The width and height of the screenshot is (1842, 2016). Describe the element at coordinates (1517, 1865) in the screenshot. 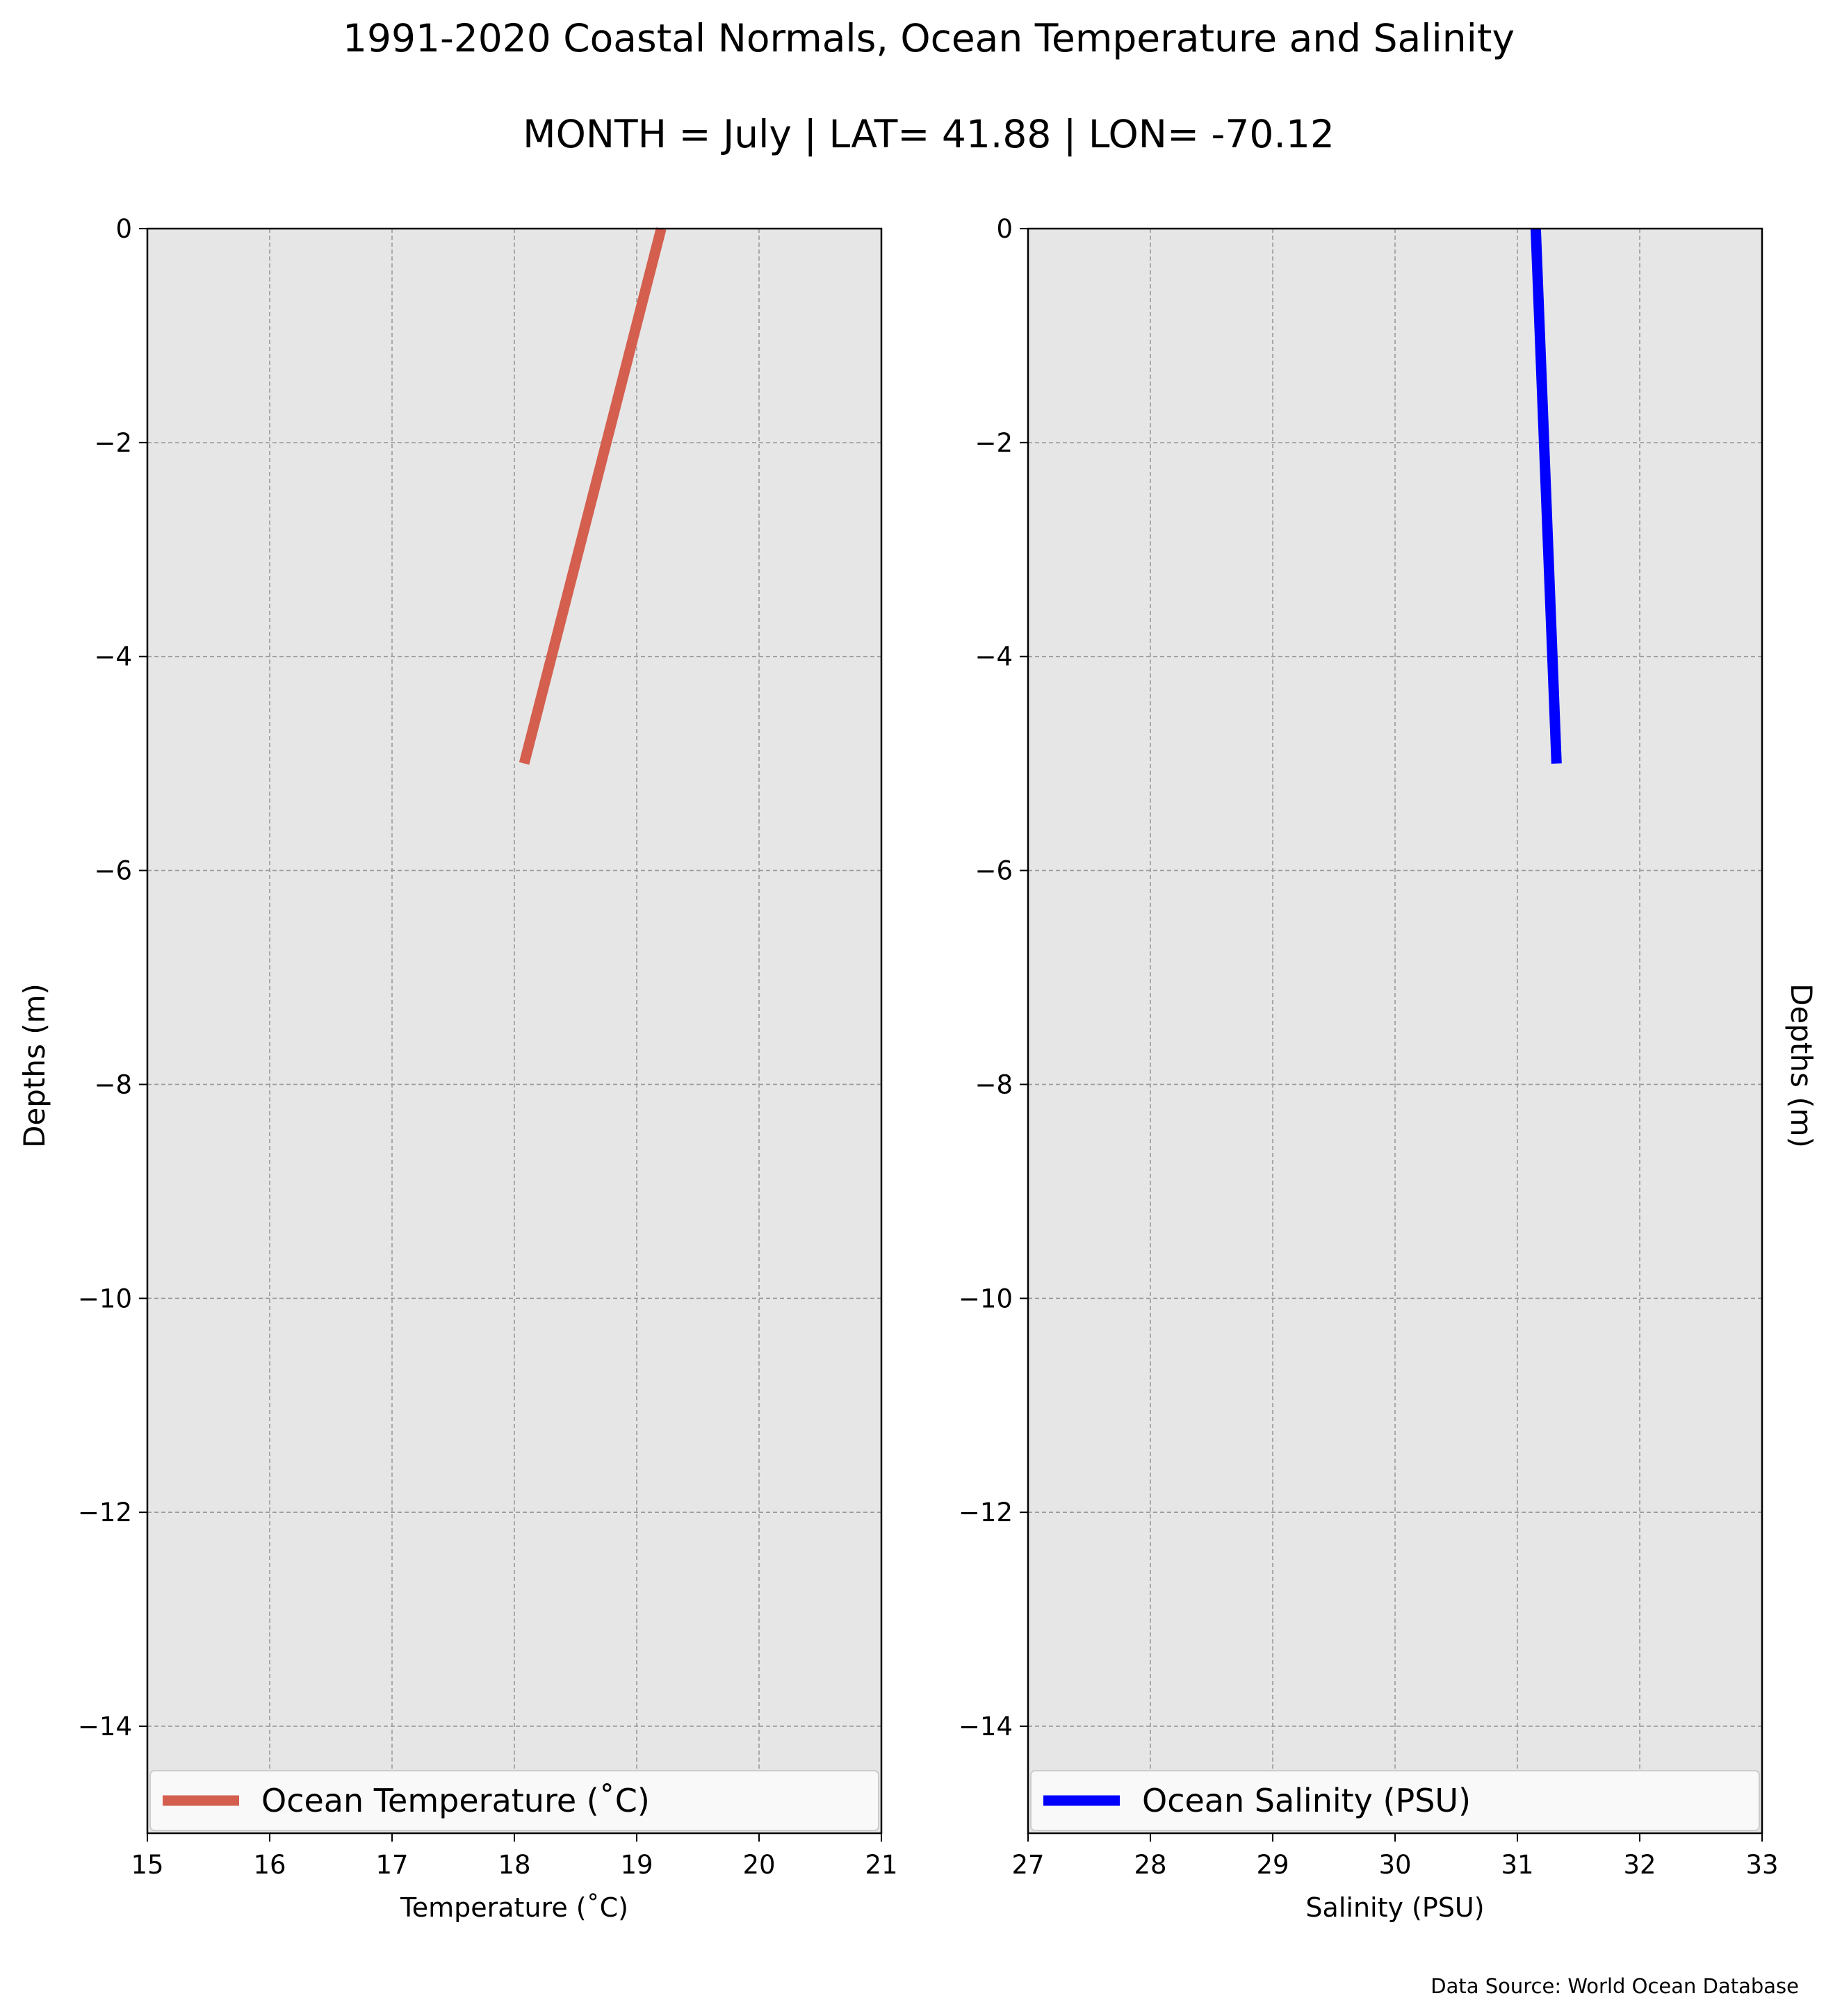

I see `x-tick-label: 31` at that location.